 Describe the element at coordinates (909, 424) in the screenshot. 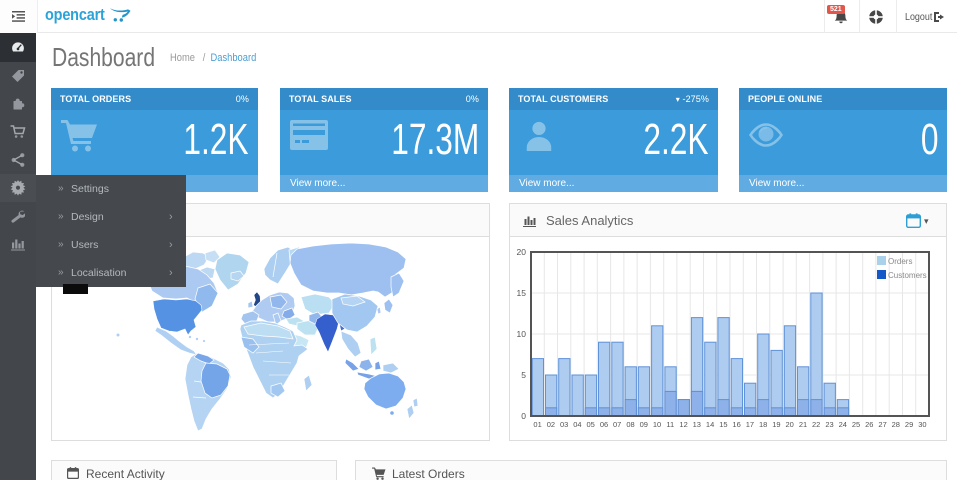

I see `svg-text: 29` at that location.